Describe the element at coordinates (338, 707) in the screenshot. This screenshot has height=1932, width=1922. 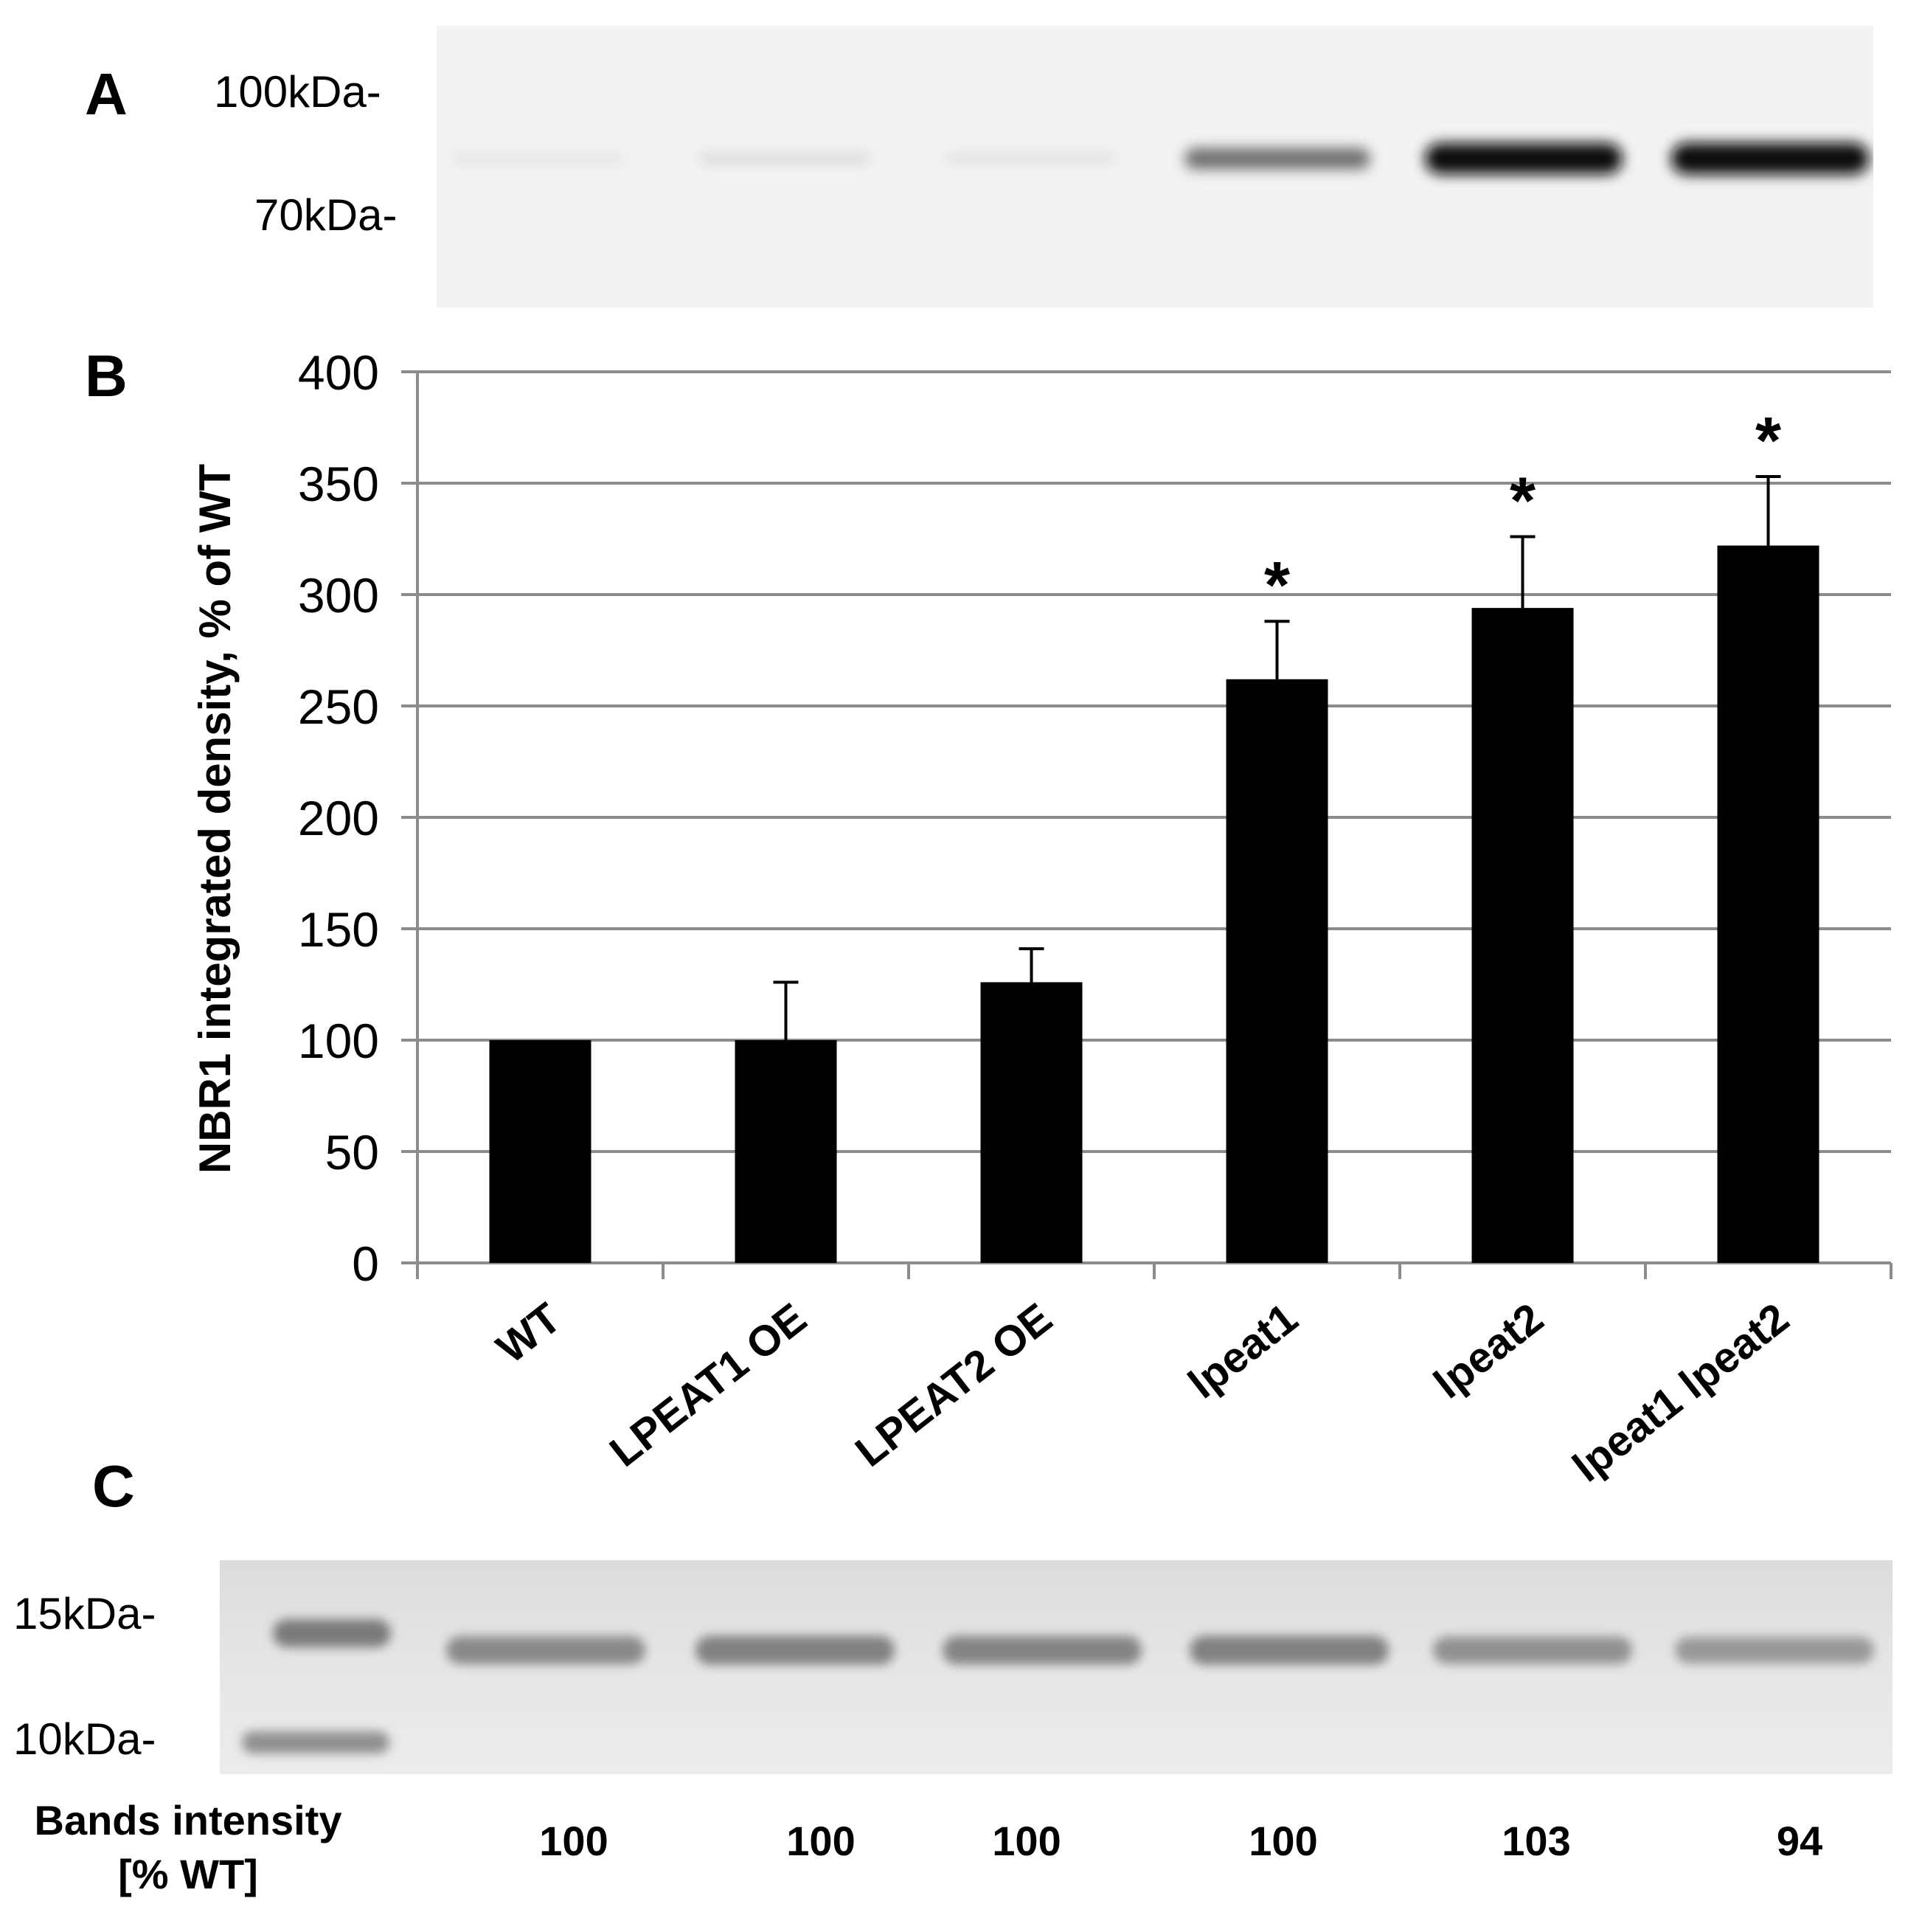
I see `y-tick-label: 250` at that location.